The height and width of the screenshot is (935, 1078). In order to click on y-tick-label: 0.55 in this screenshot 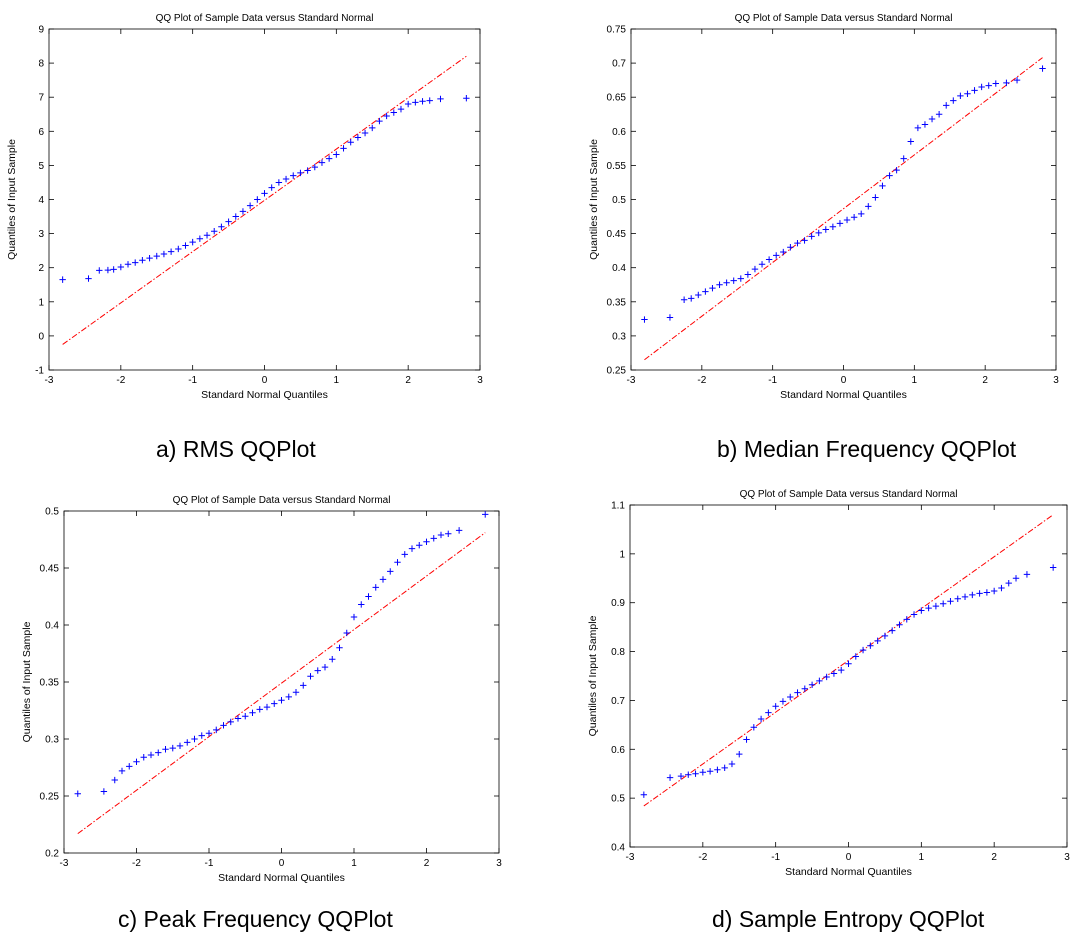, I will do `click(617, 166)`.